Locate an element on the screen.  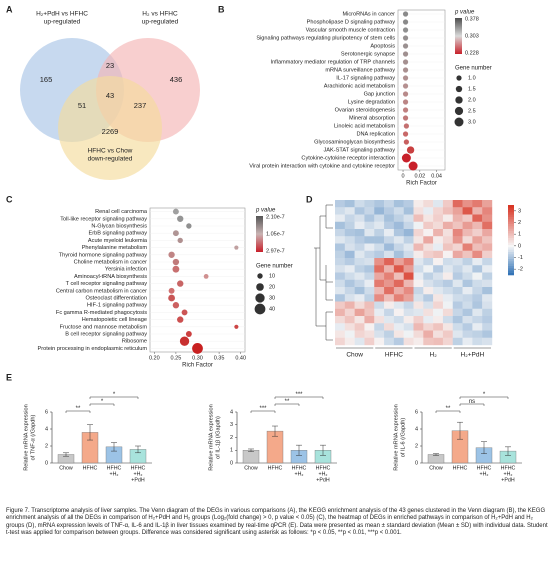
y-axis-label: of IL-6 (/Gapdh) is located at coordinates (403, 438).